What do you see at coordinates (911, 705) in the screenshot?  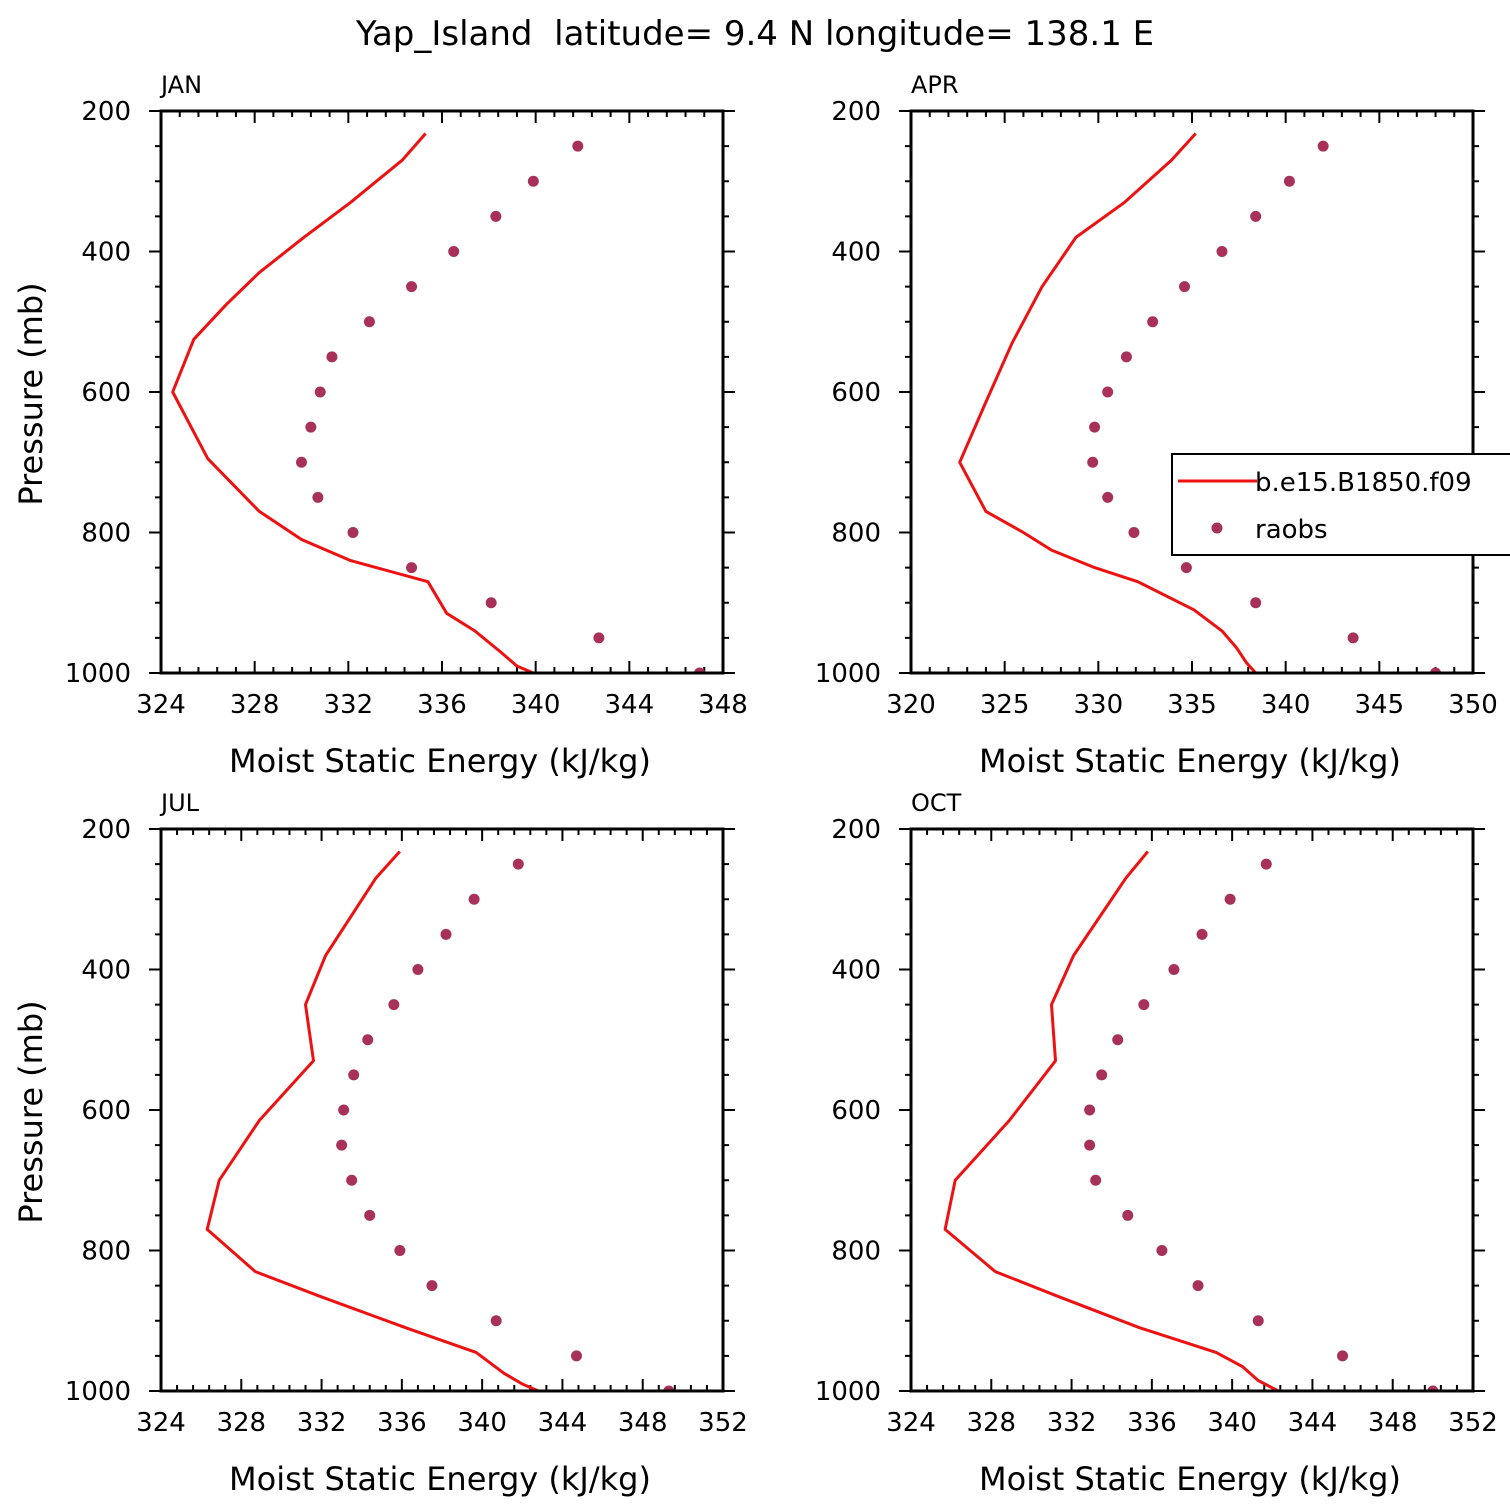 I see `x-tick-label: 320` at bounding box center [911, 705].